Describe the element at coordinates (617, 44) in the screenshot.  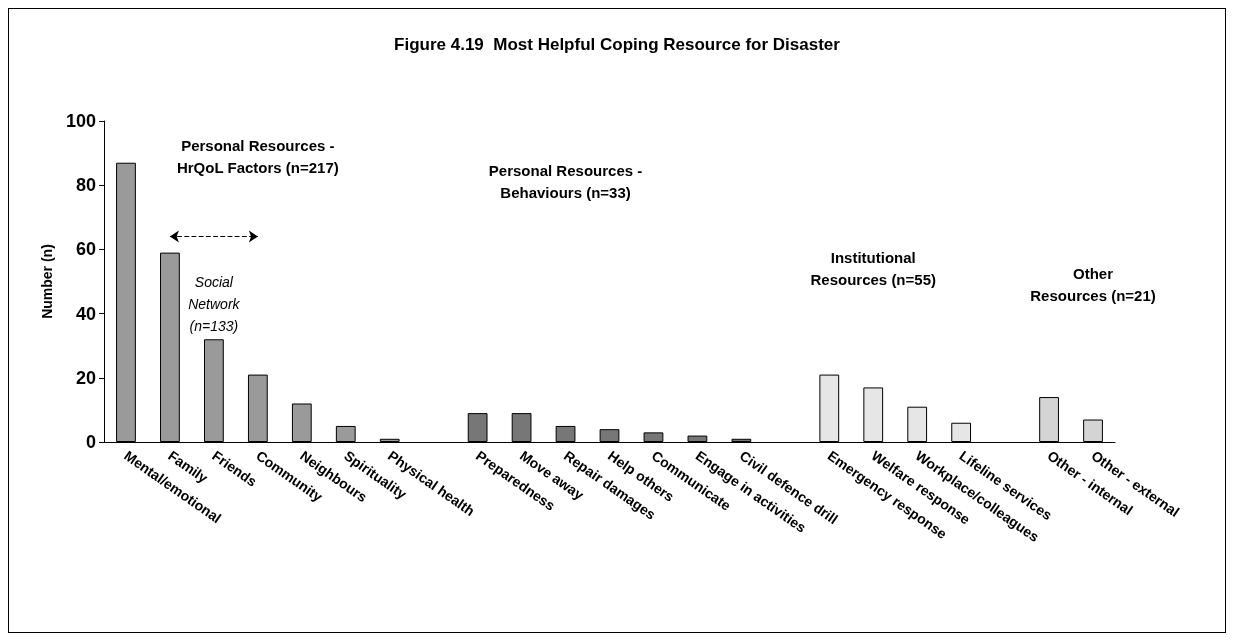
I see `chart-title: Figure 4.19 Most Helpful Coping Resource for Disaster` at that location.